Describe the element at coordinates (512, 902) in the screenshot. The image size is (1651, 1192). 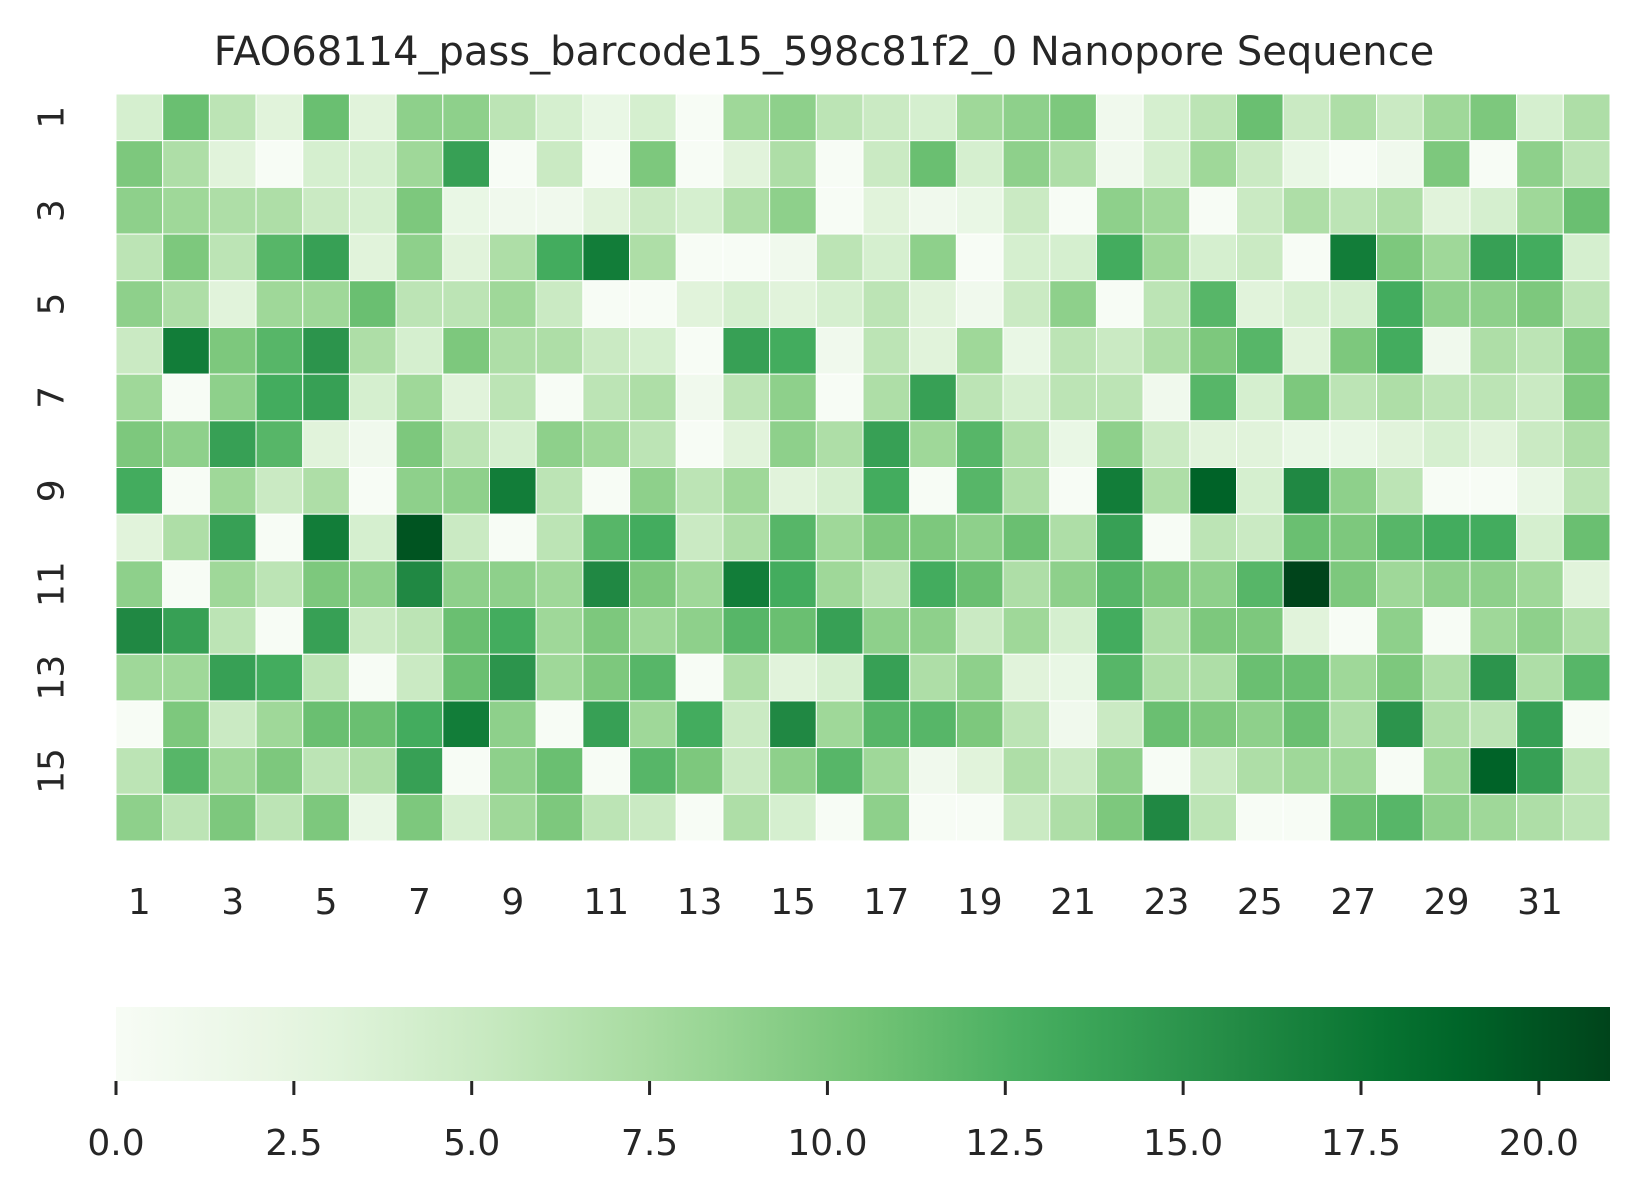
I see `x-tick-label: 9` at that location.